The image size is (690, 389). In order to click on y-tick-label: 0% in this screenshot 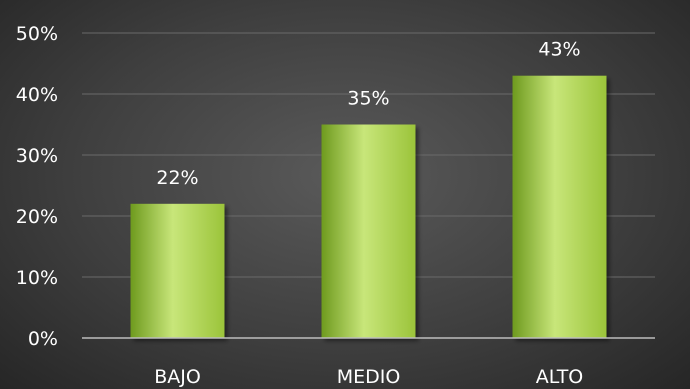, I will do `click(43, 339)`.